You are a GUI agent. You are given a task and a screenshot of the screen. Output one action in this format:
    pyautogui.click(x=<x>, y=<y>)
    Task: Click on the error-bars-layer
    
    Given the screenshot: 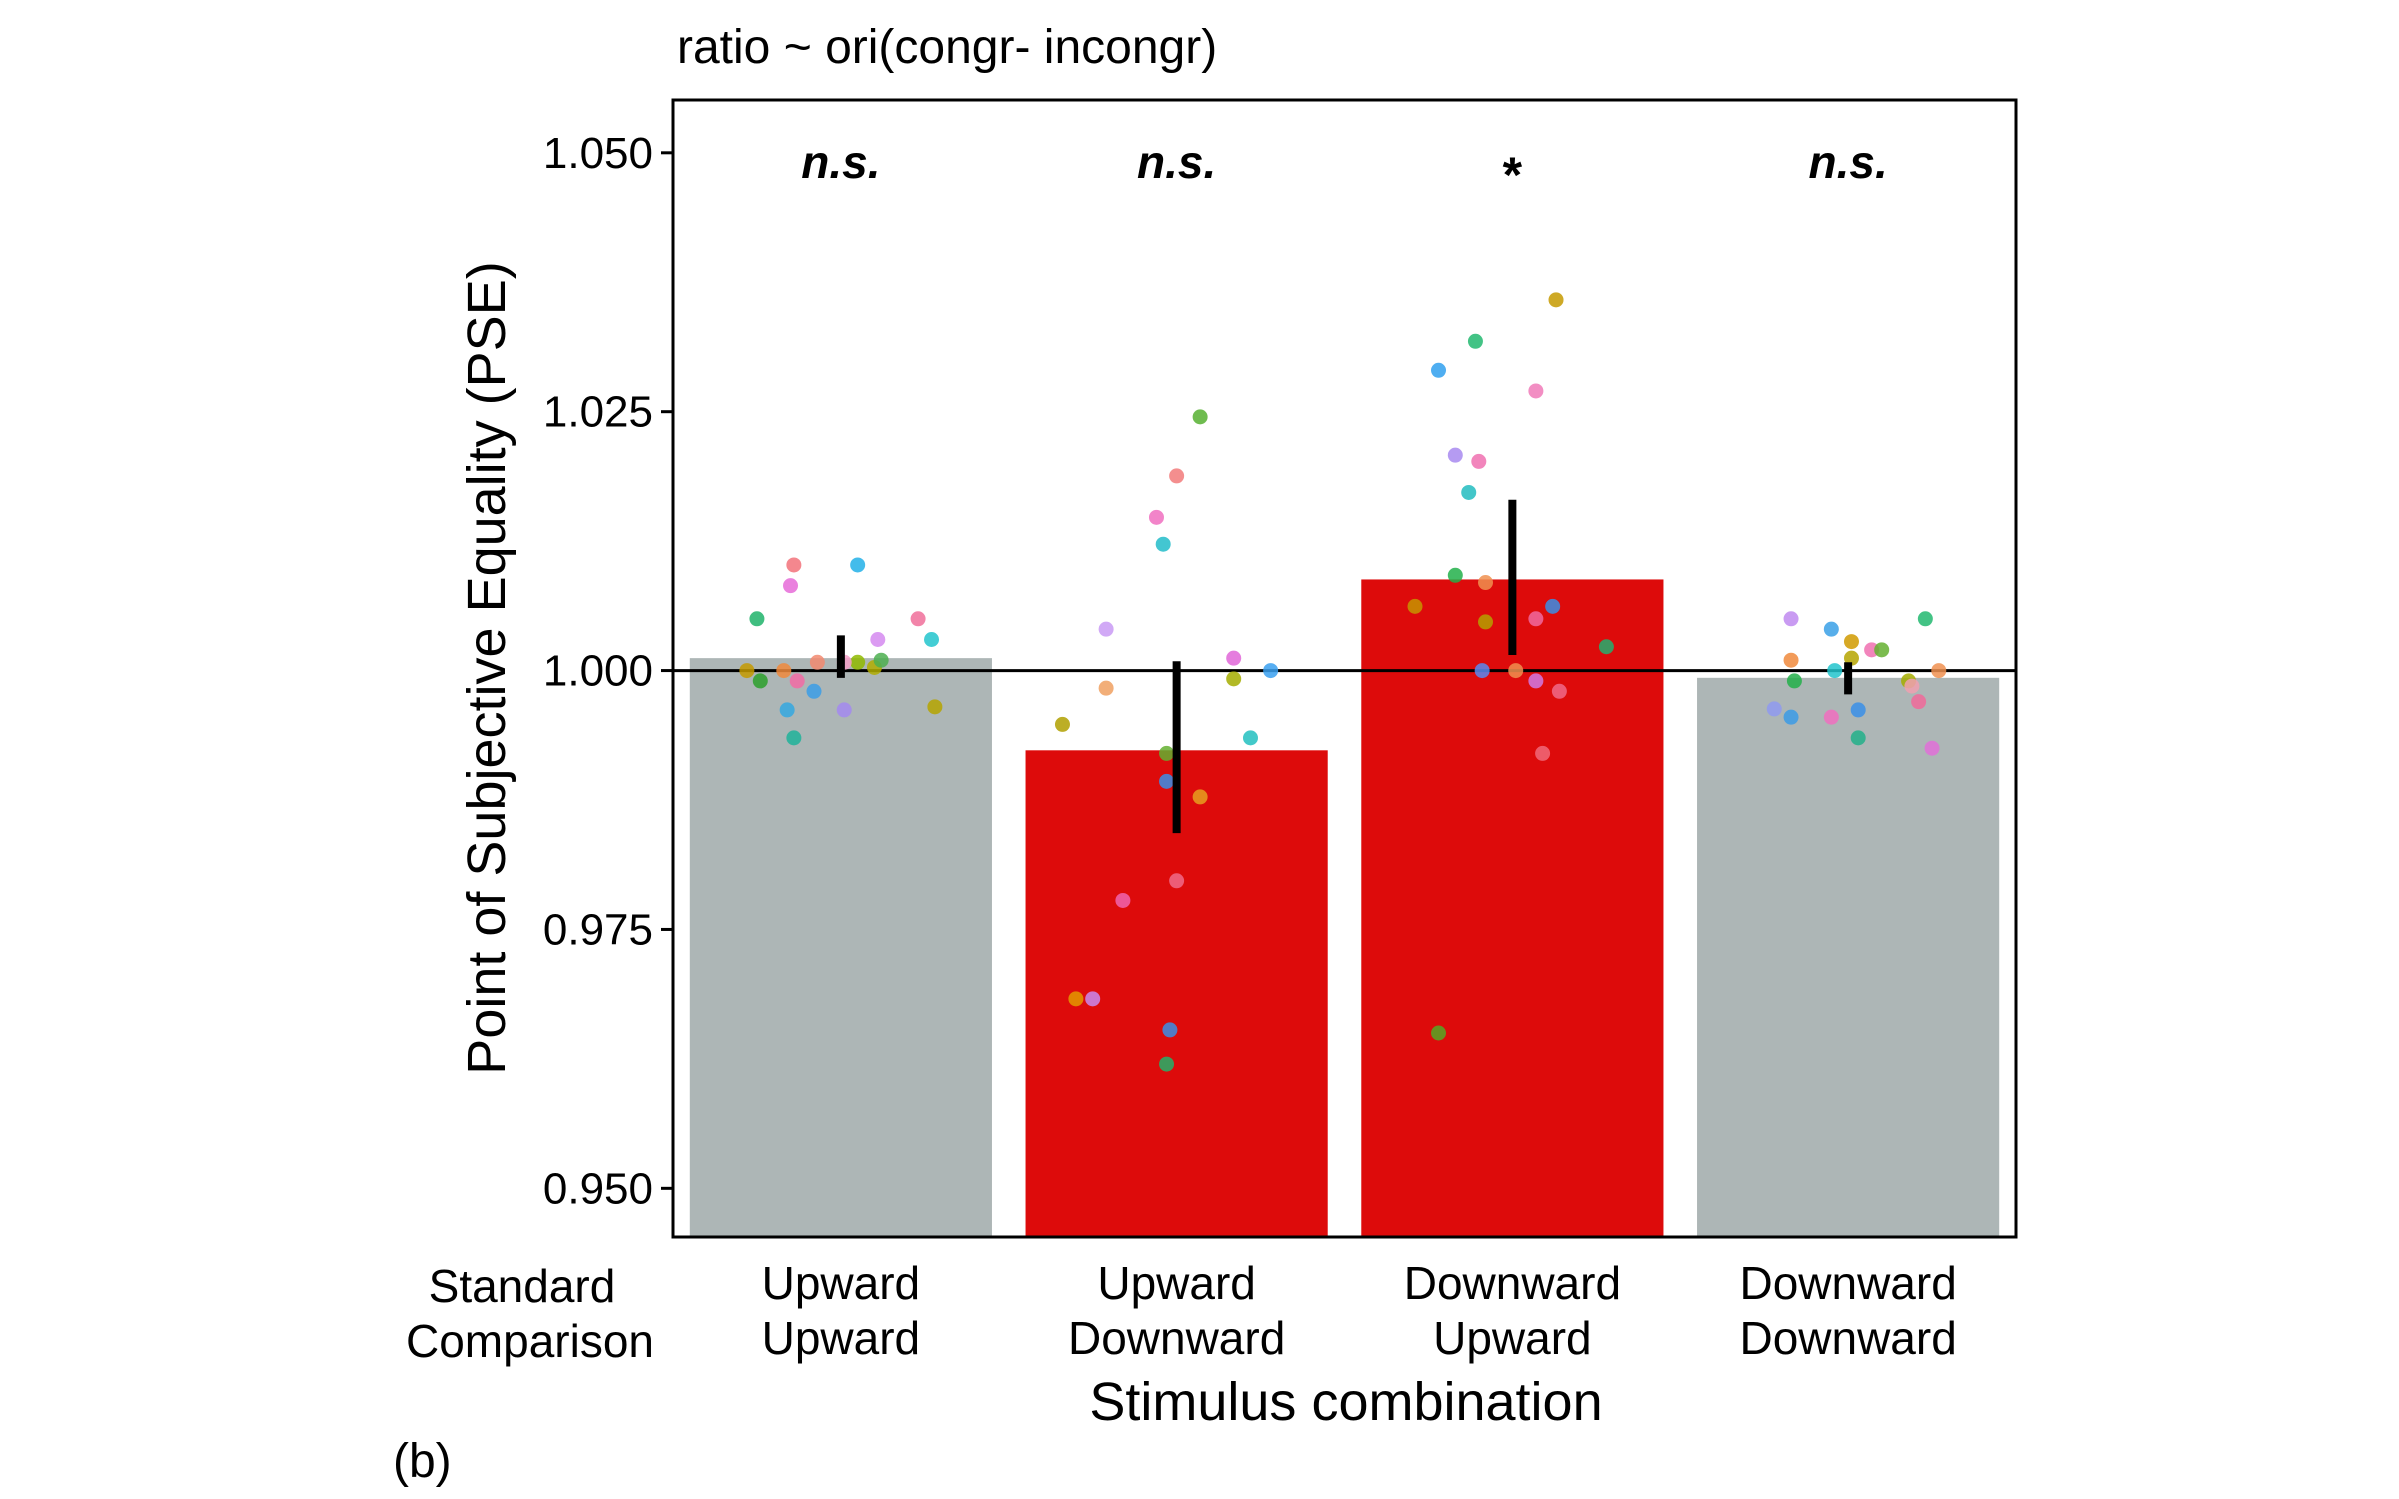 What is the action you would take?
    pyautogui.click(x=1344, y=666)
    